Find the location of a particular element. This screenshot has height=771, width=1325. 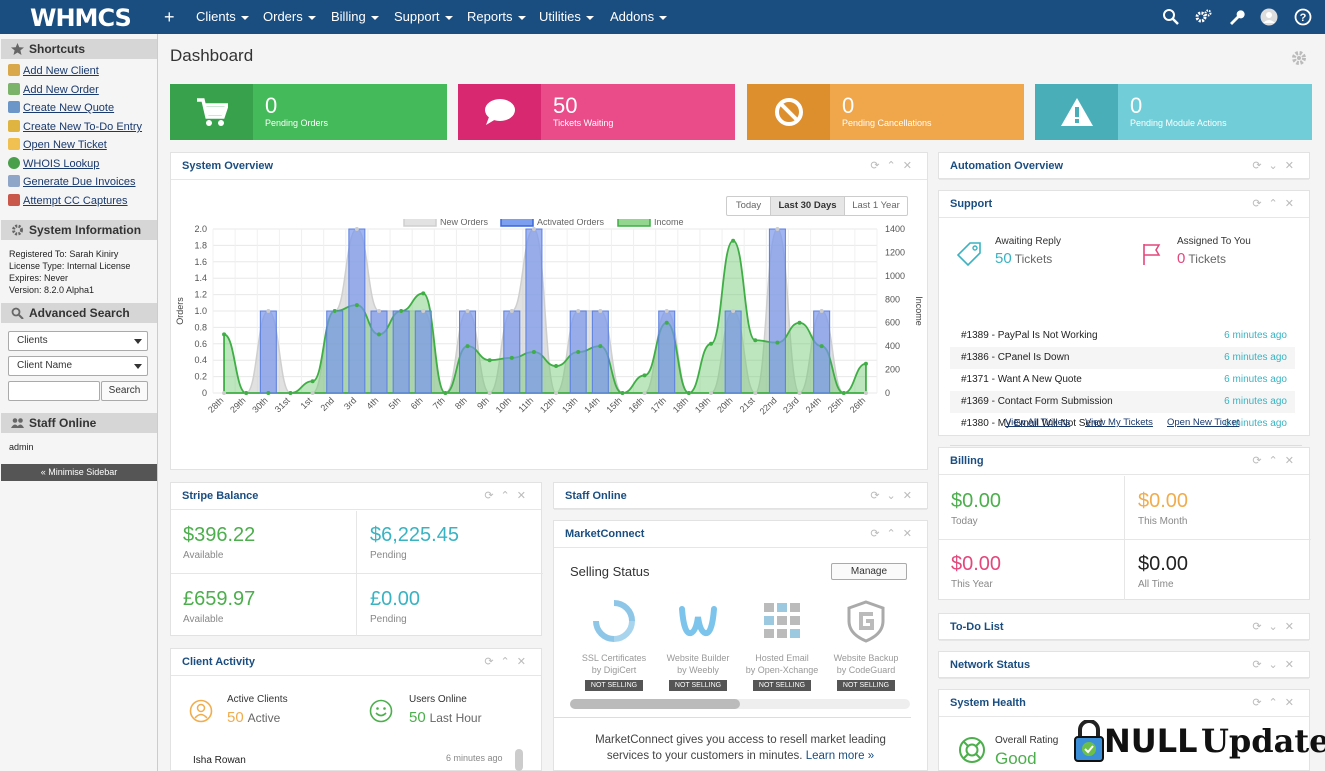

nav-orders: Orders is located at coordinates (289, 17).